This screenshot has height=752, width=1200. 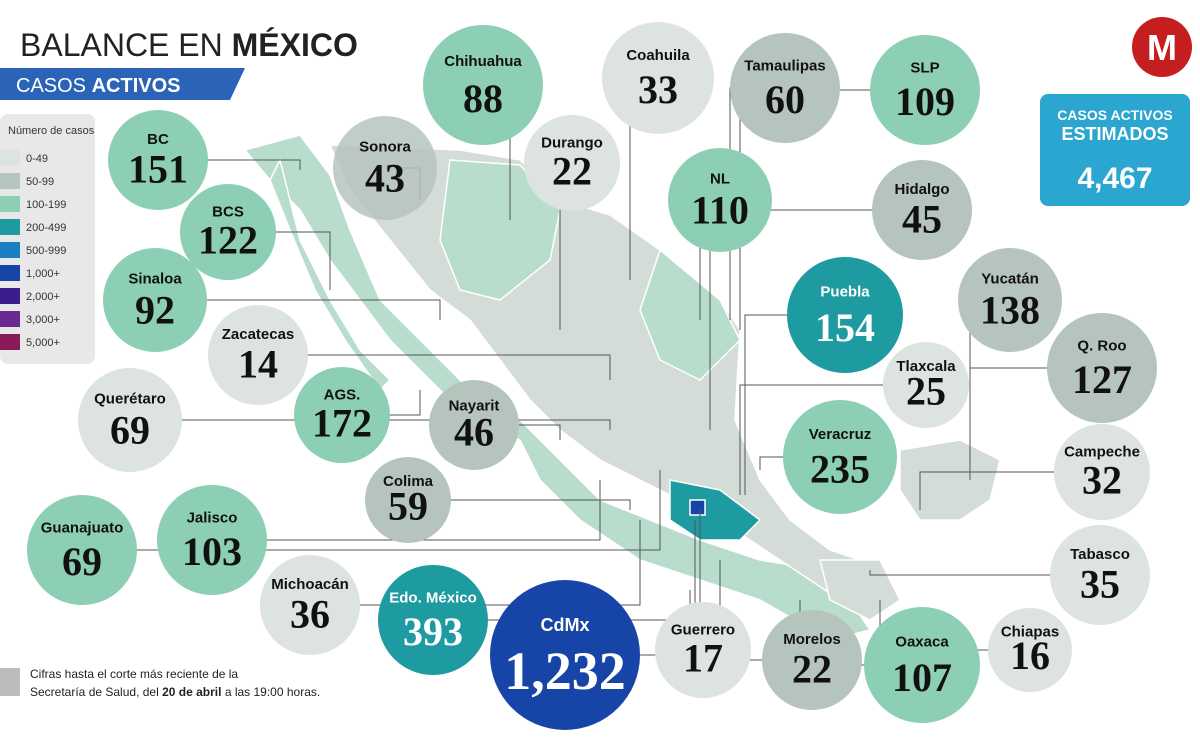 I want to click on title: BALANCE EN MÉXICO, so click(x=189, y=45).